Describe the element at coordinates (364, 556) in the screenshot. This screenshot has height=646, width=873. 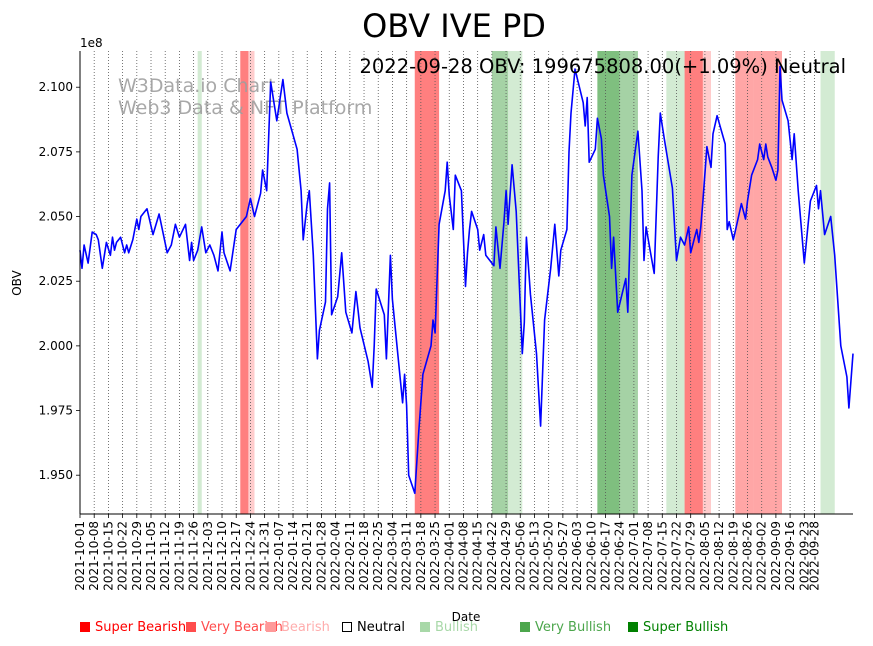
I see `x-tick-label-2022-02-18: 2022-02-18` at that location.